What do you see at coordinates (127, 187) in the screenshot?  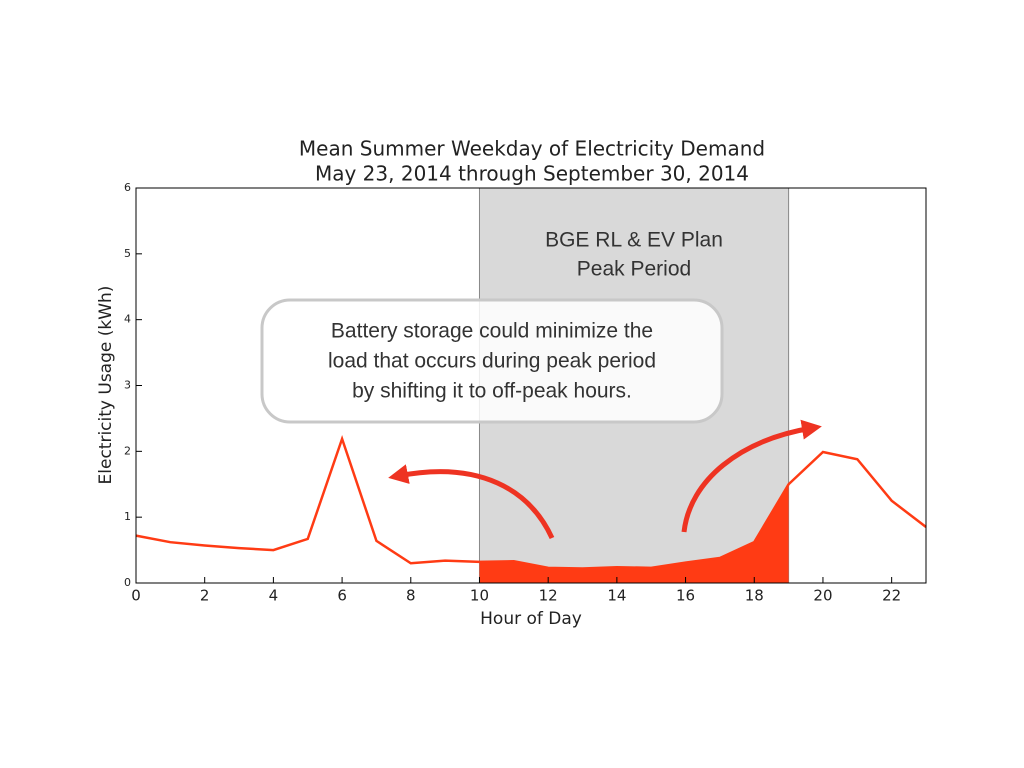 I see `y-tick-label: 6` at bounding box center [127, 187].